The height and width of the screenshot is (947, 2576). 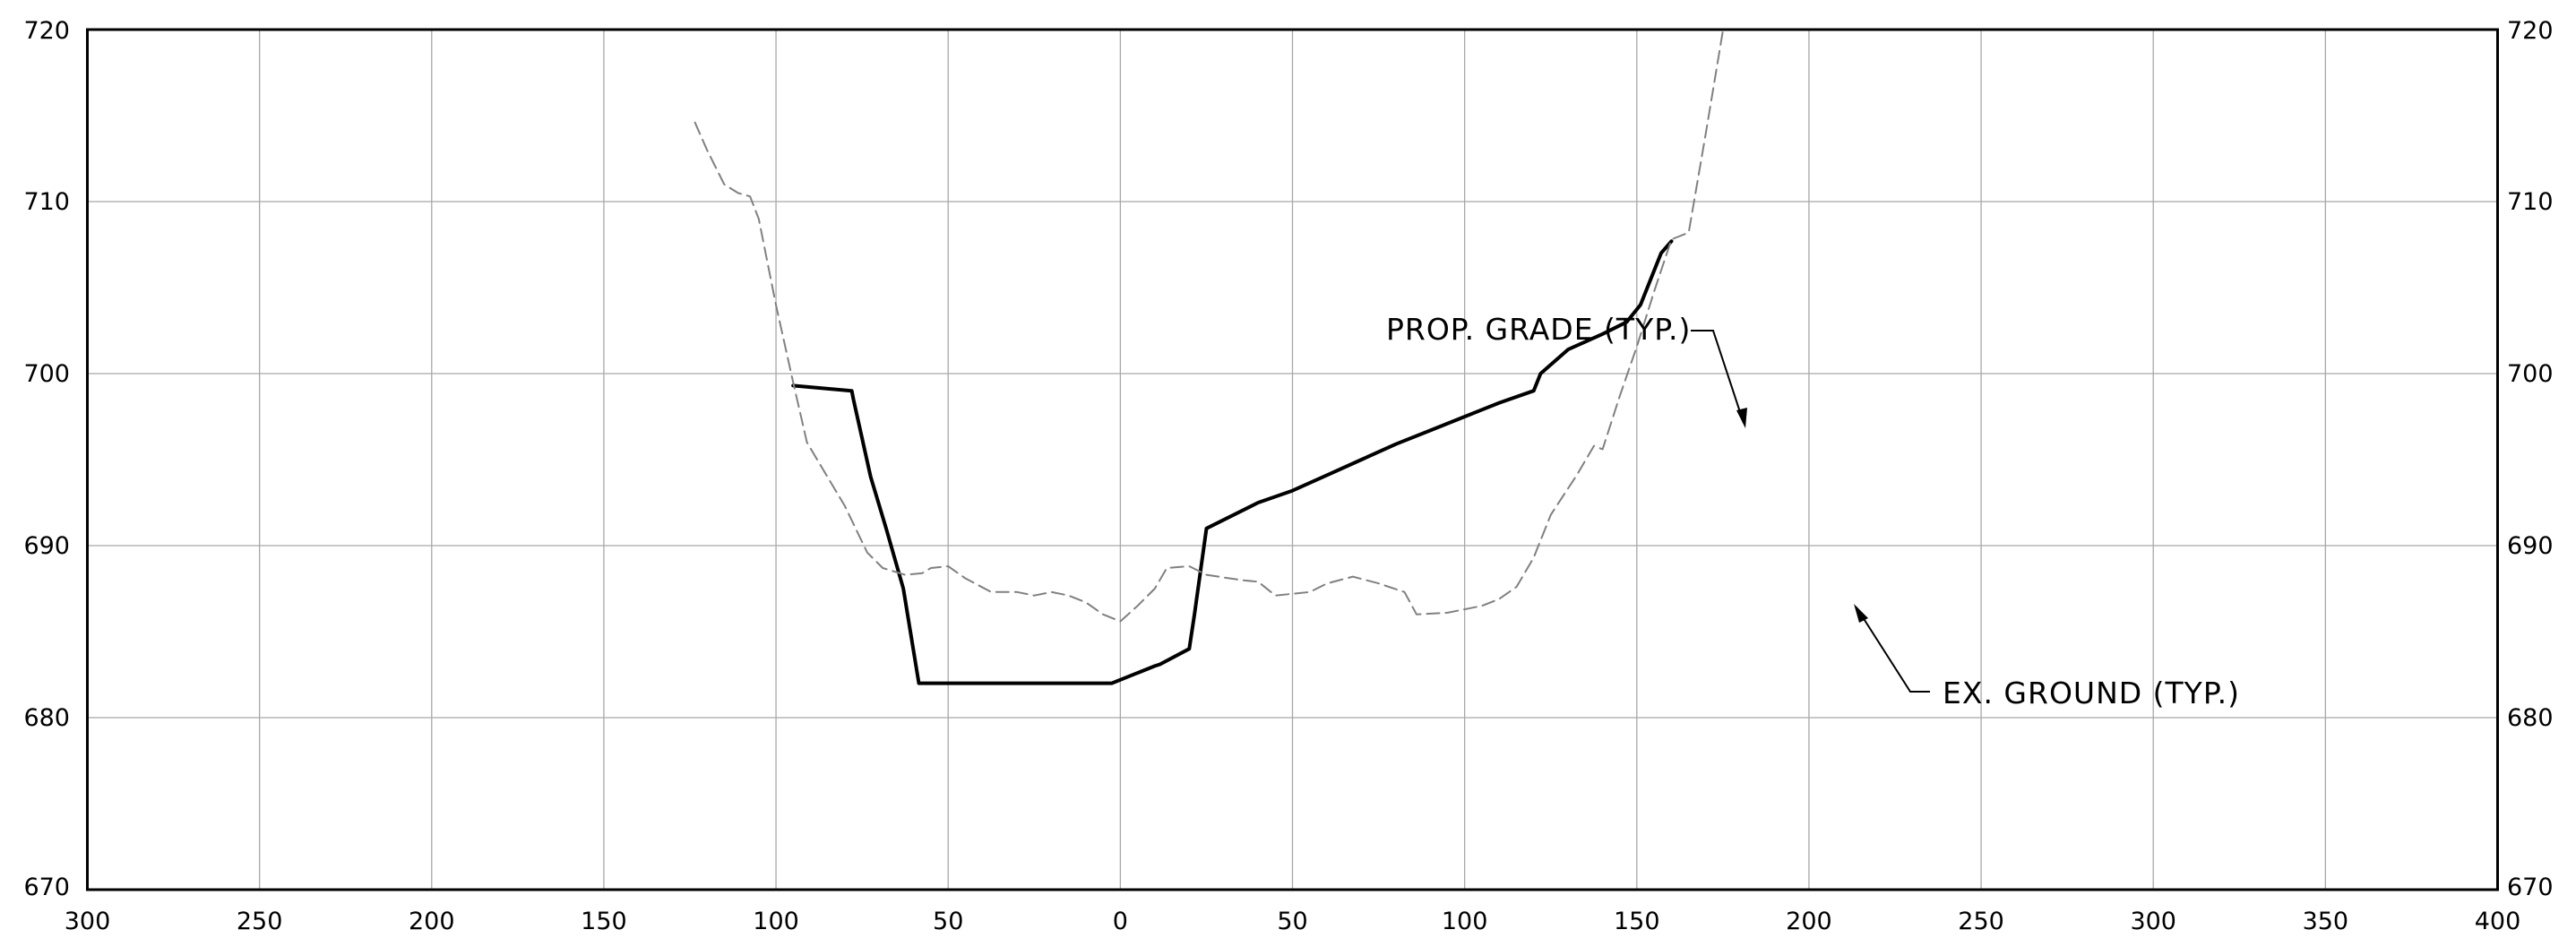 I want to click on y-tick-label-right: 720, so click(x=2530, y=31).